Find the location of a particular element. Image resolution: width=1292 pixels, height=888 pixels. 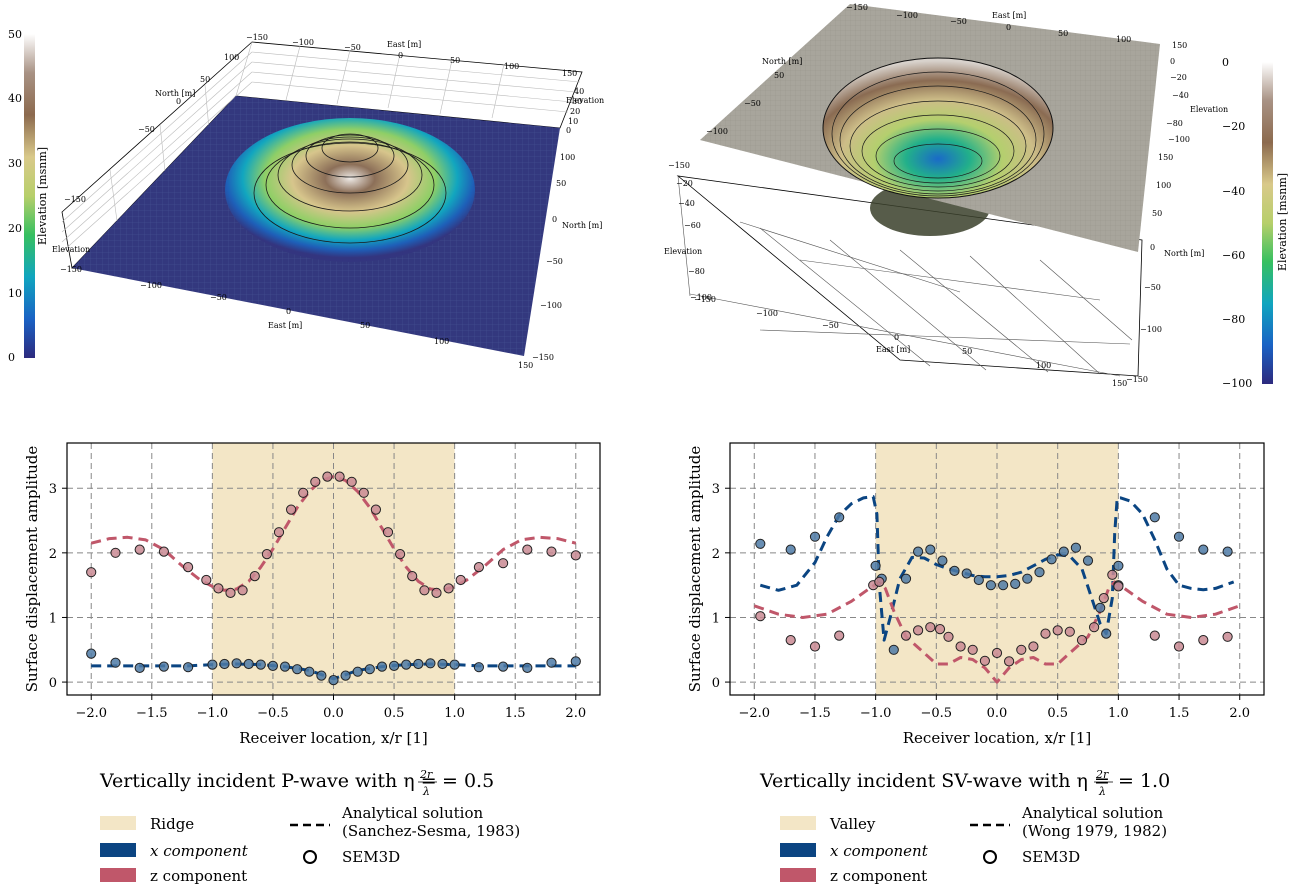

svg-text: −20 is located at coordinates (1233, 126).